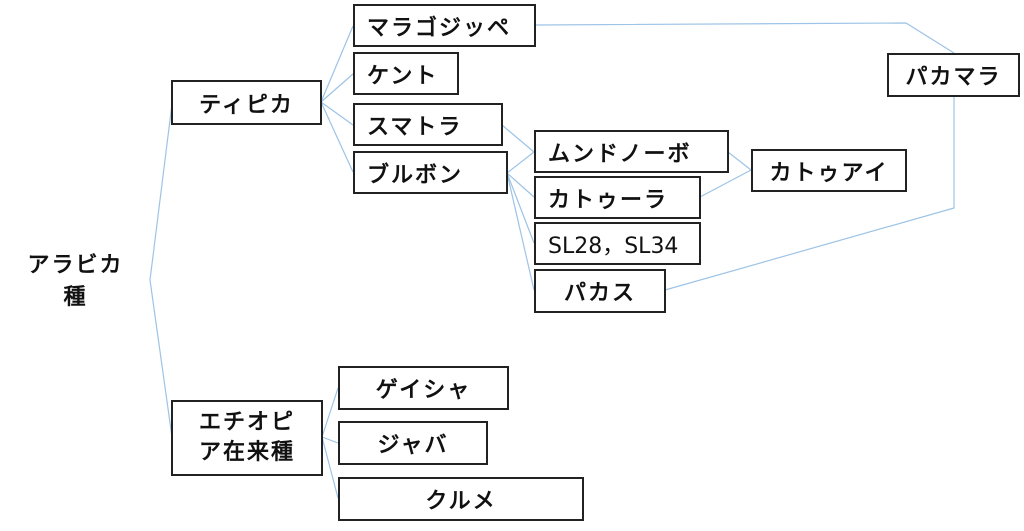 This screenshot has height=531, width=1024. Describe the element at coordinates (330, 412) in the screenshot. I see `link-ethiopia-geisha` at that location.